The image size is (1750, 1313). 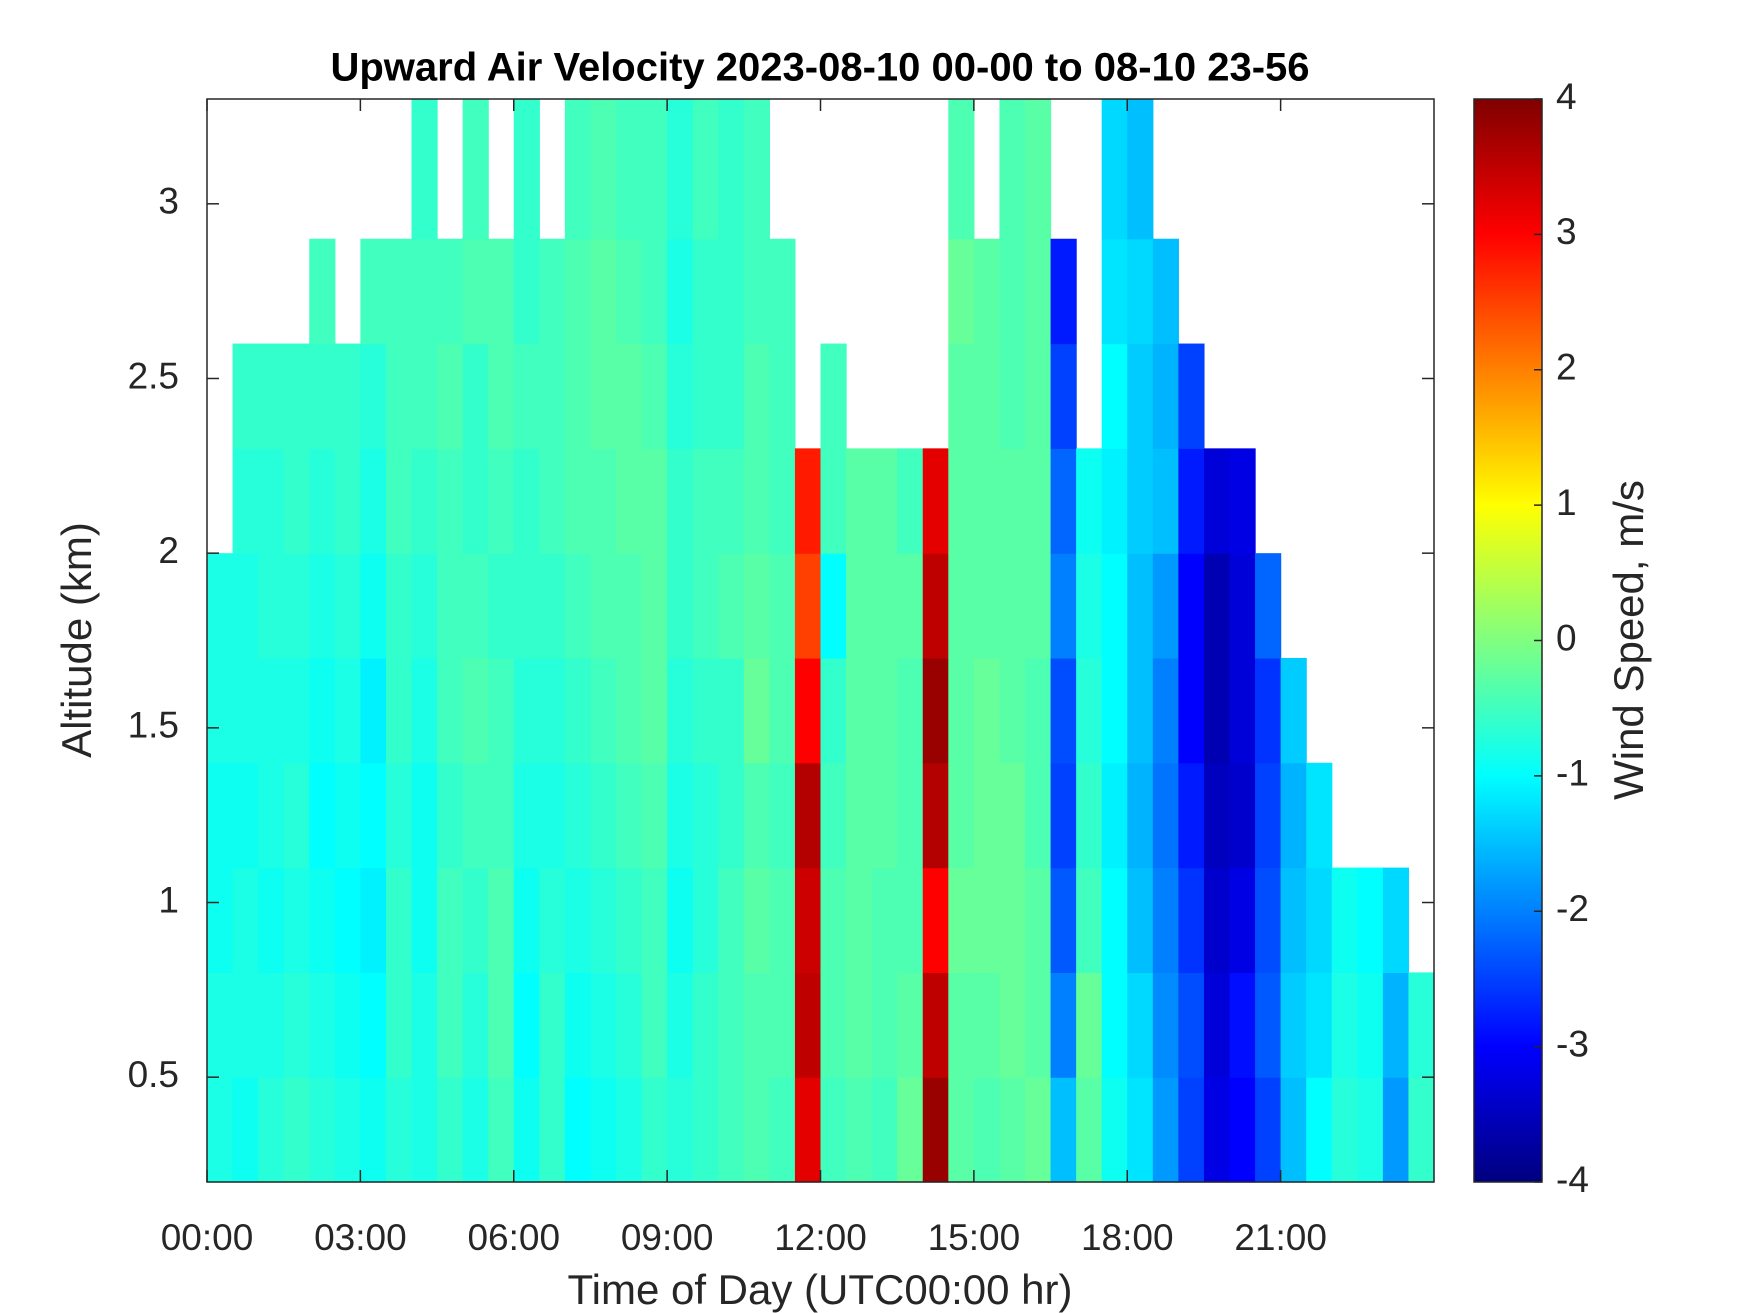 I want to click on colorbar, so click(x=1508, y=640).